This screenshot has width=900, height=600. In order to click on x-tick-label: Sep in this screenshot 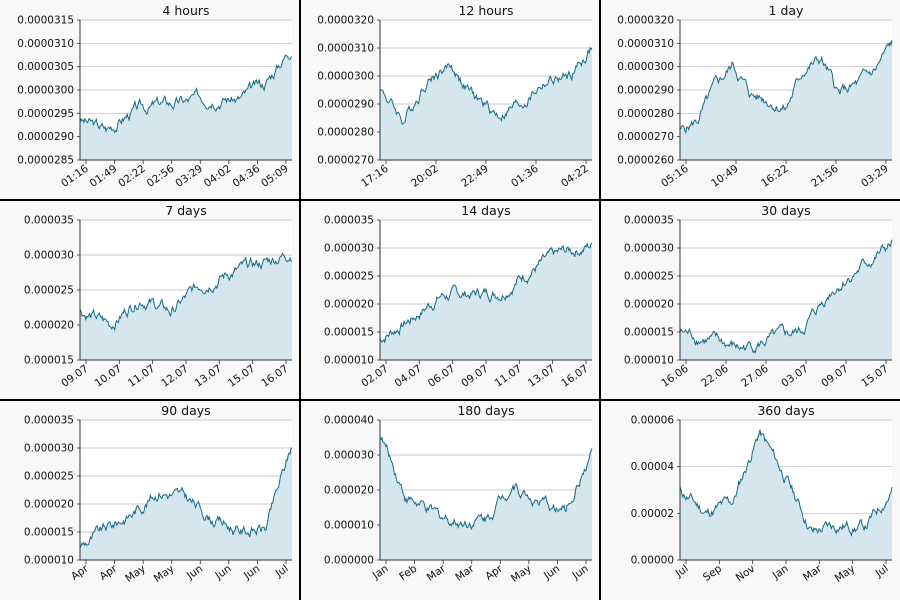, I will do `click(712, 572)`.